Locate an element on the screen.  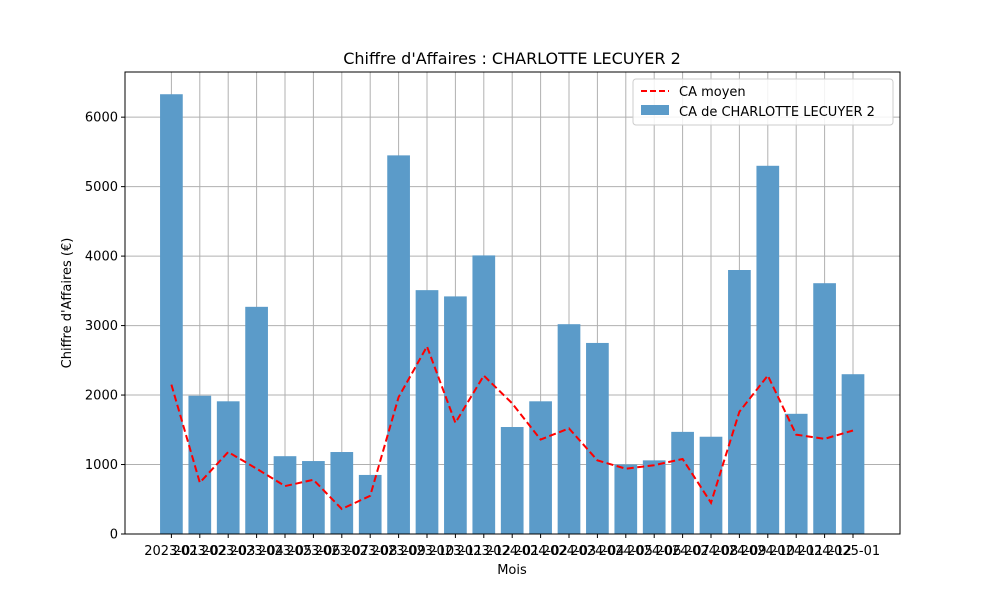
x-tick-label: 2023-07 is located at coordinates (342, 551).